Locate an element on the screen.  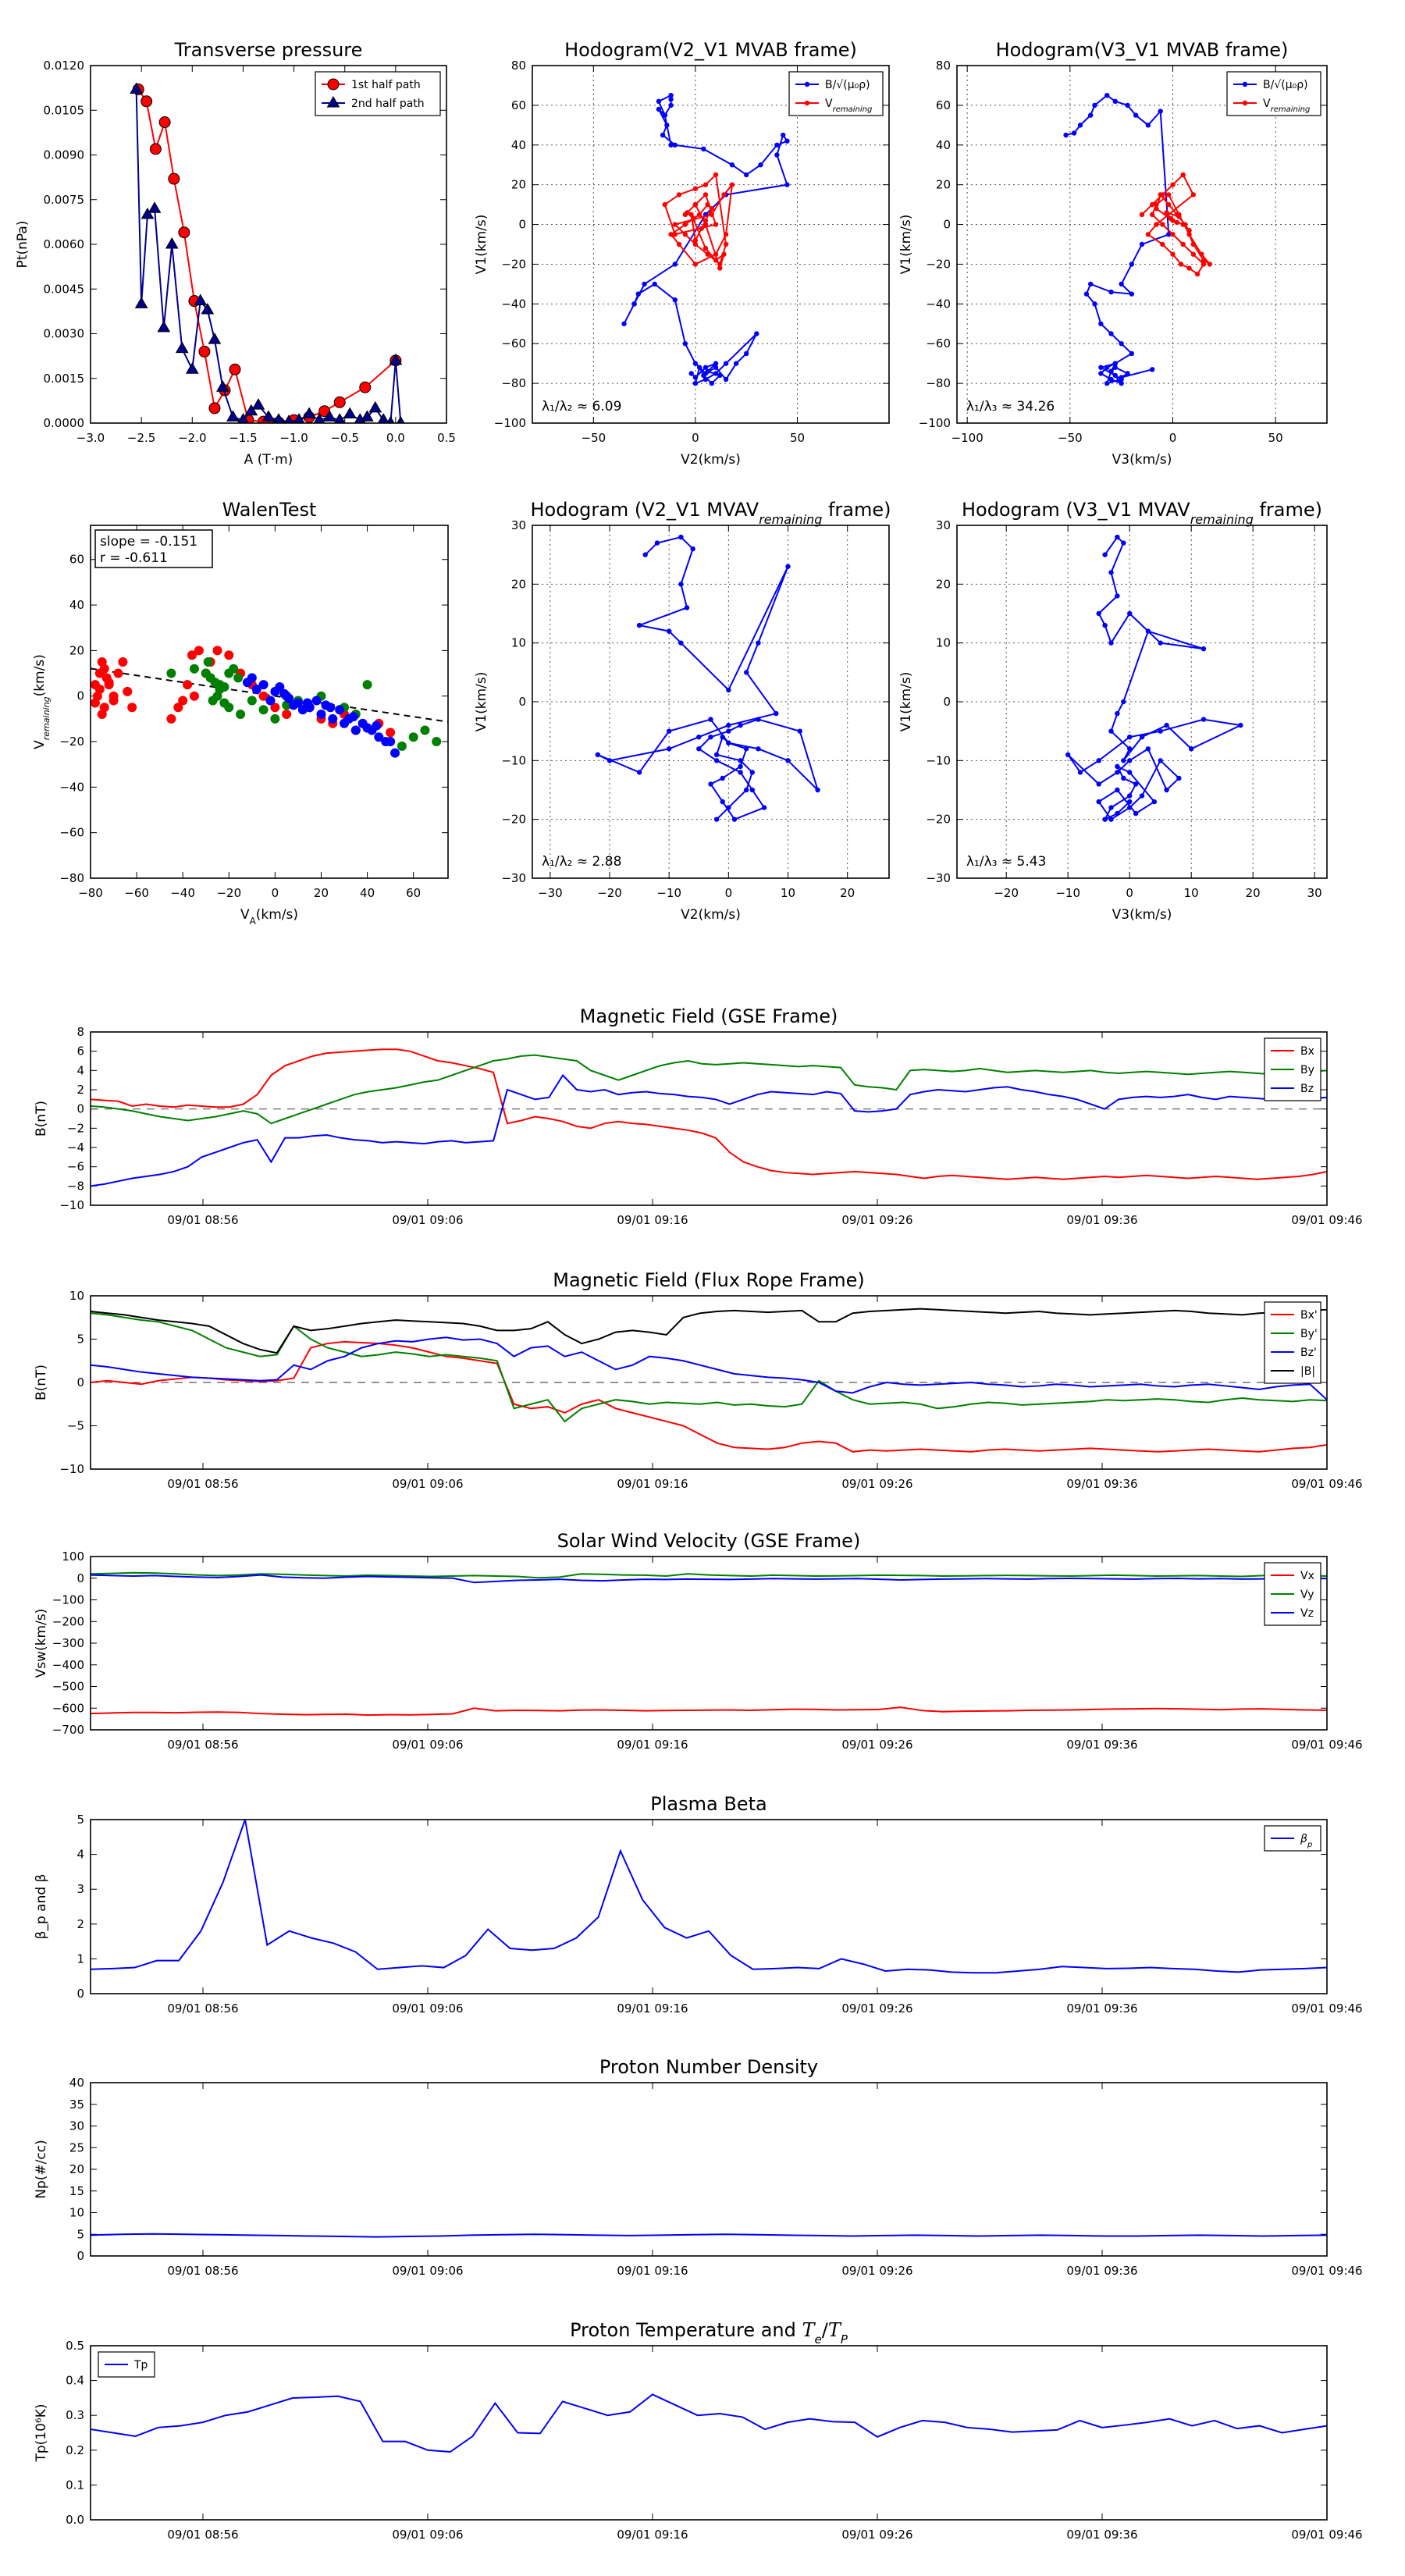
y-tick-label: 0 is located at coordinates (80, 2256).